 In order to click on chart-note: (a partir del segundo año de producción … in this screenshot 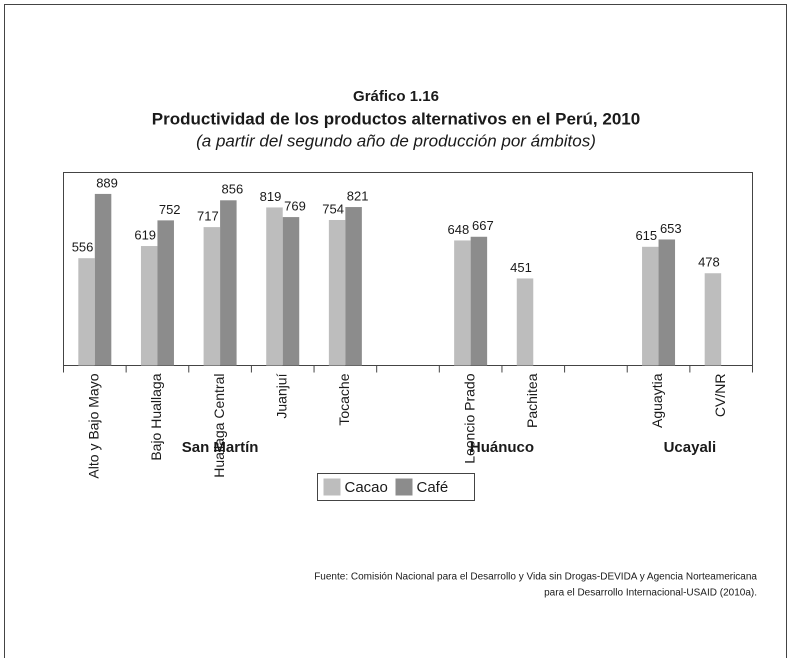, I will do `click(396, 140)`.